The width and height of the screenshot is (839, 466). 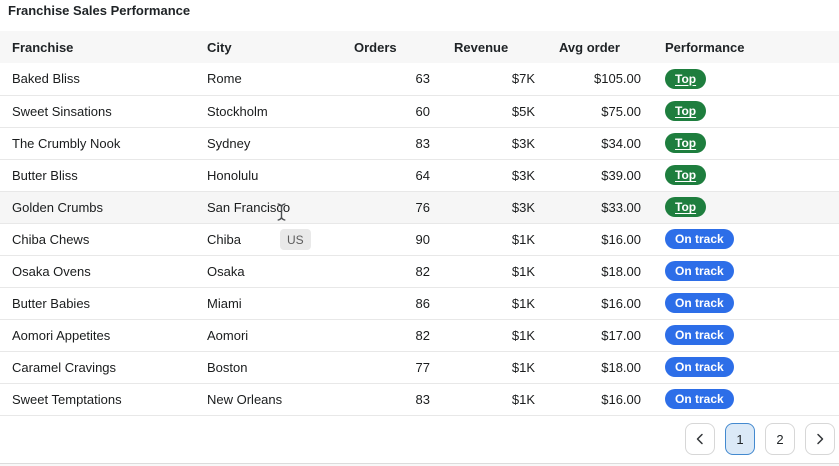 I want to click on pagination-prev-button, so click(x=700, y=439).